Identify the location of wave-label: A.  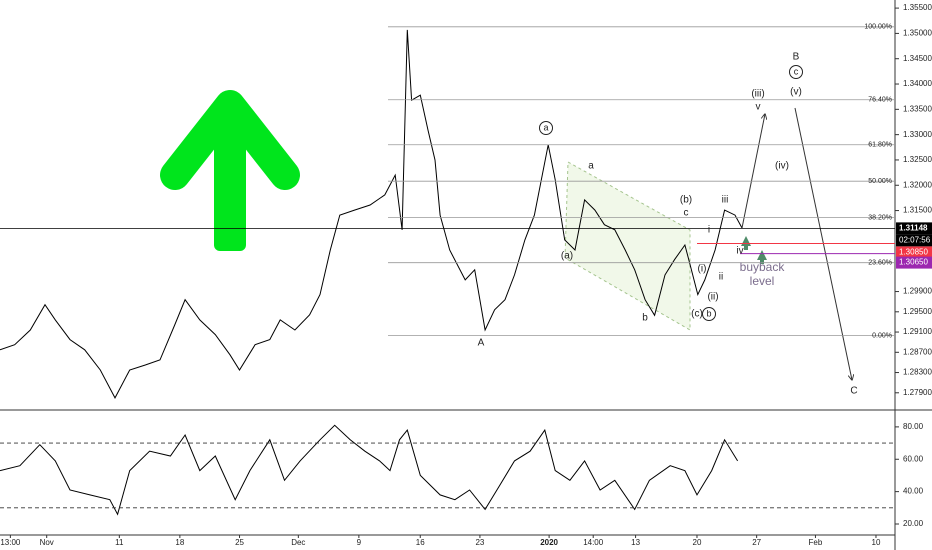
(481, 343).